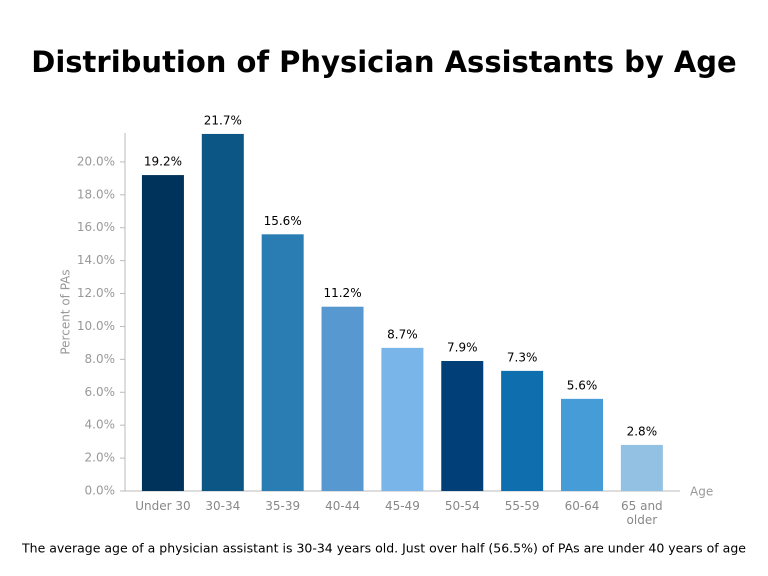  I want to click on y-tick-label: 4.0%, so click(100, 425).